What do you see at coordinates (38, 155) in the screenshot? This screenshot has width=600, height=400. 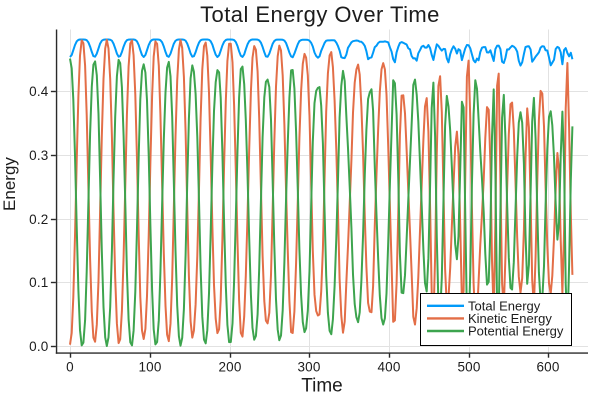 I see `svg-text: 0.3` at bounding box center [38, 155].